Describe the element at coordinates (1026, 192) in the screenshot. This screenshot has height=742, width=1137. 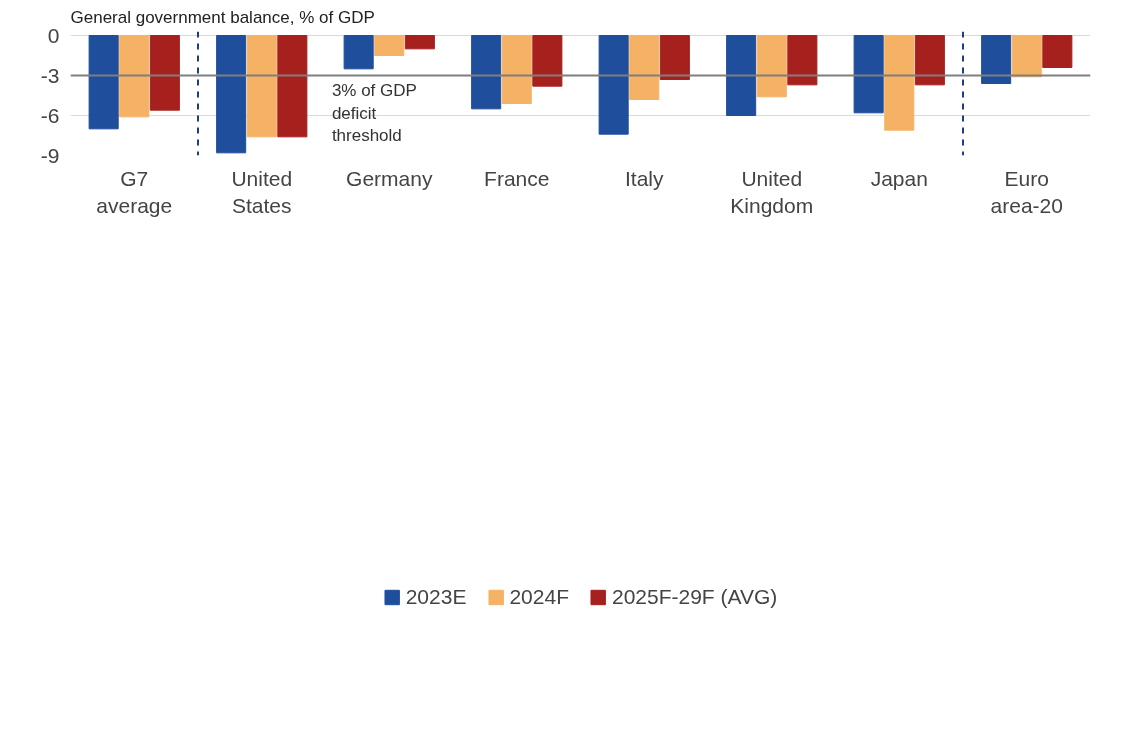
I see `x-tick-label: Euro area-20` at that location.